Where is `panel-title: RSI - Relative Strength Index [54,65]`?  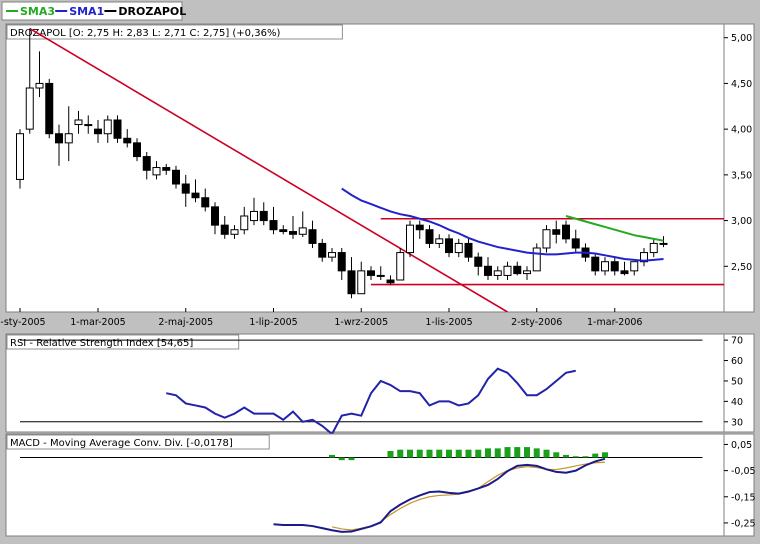 panel-title: RSI - Relative Strength Index [54,65] is located at coordinates (101, 343).